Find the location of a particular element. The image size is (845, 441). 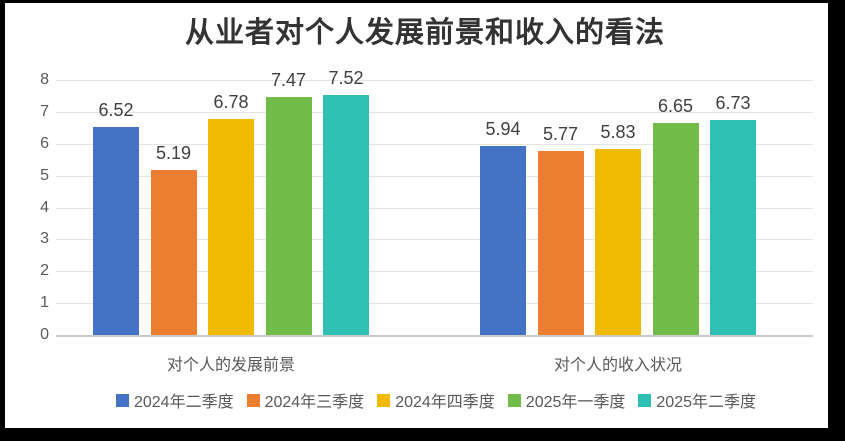

legend-label: 2024年三季度 is located at coordinates (314, 402).